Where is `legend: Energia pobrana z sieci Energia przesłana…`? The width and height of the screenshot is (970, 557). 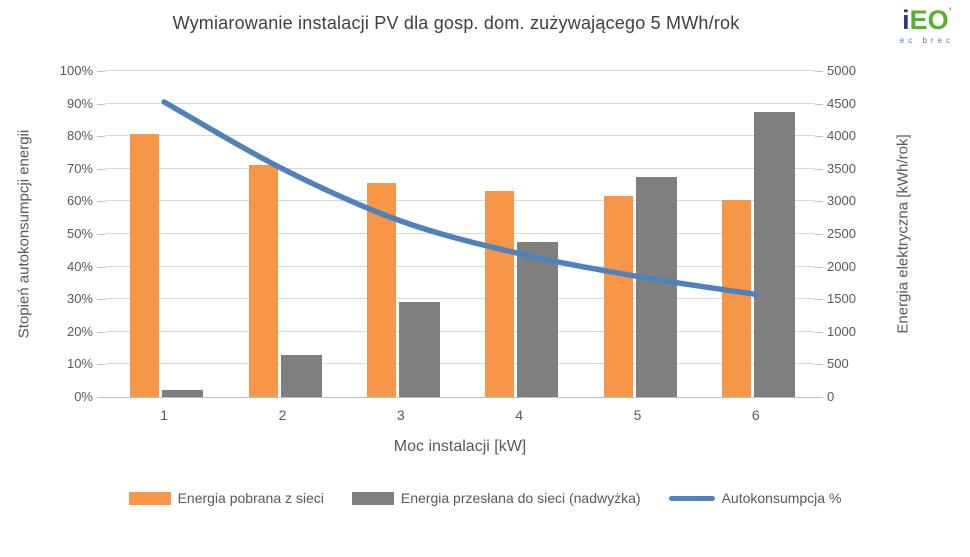 legend: Energia pobrana z sieci Energia przesłana… is located at coordinates (485, 498).